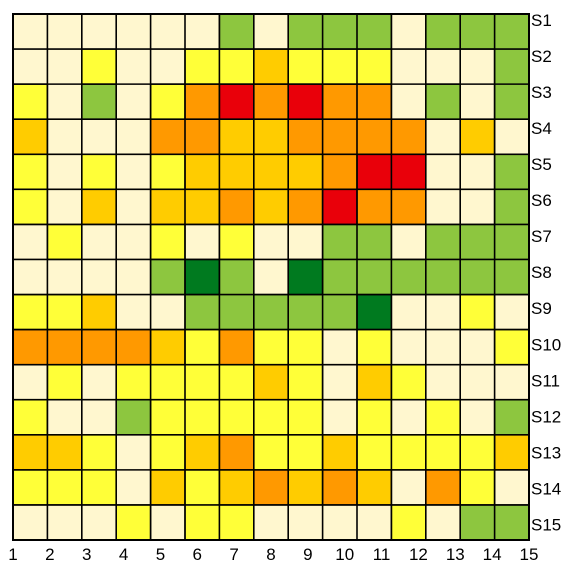 This screenshot has width=580, height=570. Describe the element at coordinates (541, 164) in the screenshot. I see `y-tick-label: S5` at that location.